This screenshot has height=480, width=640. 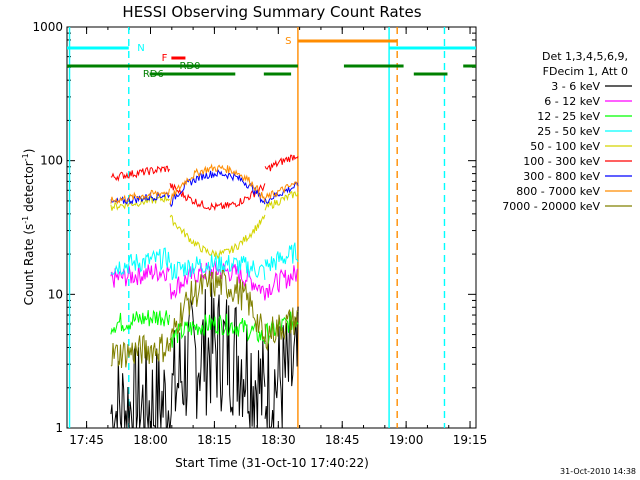 I want to click on y-axis-label: Count Rate (s-1 detector-1), so click(x=28, y=227).